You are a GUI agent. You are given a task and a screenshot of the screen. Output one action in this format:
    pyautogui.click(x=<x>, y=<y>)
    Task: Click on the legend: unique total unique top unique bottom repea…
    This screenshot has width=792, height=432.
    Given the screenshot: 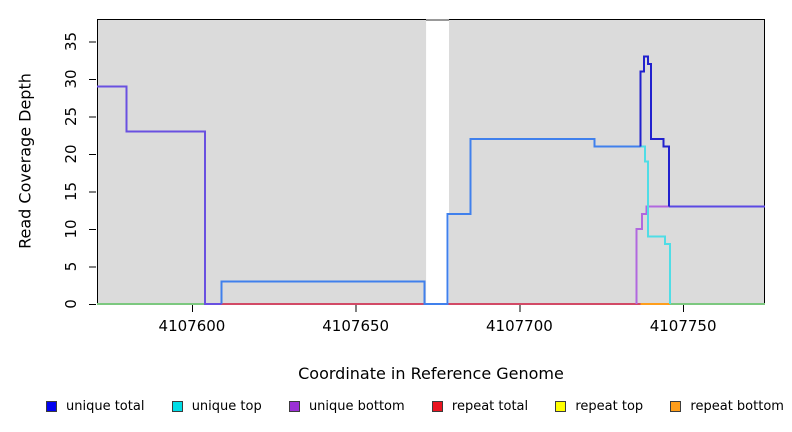 What is the action you would take?
    pyautogui.click(x=415, y=406)
    